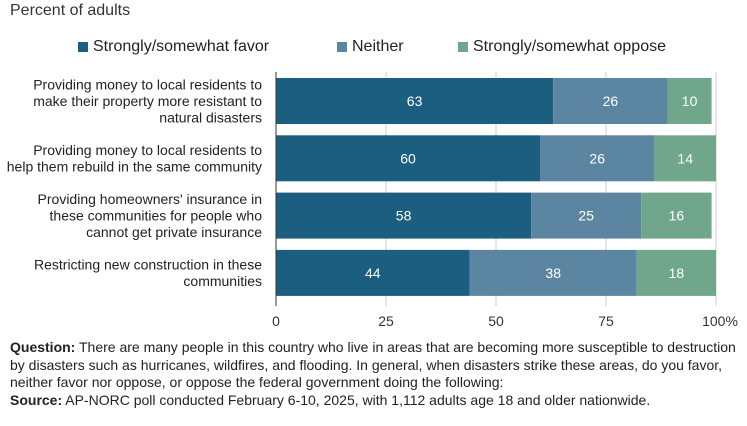 The image size is (747, 426). What do you see at coordinates (70, 10) in the screenshot?
I see `chart-subtitle: Percent of adults` at bounding box center [70, 10].